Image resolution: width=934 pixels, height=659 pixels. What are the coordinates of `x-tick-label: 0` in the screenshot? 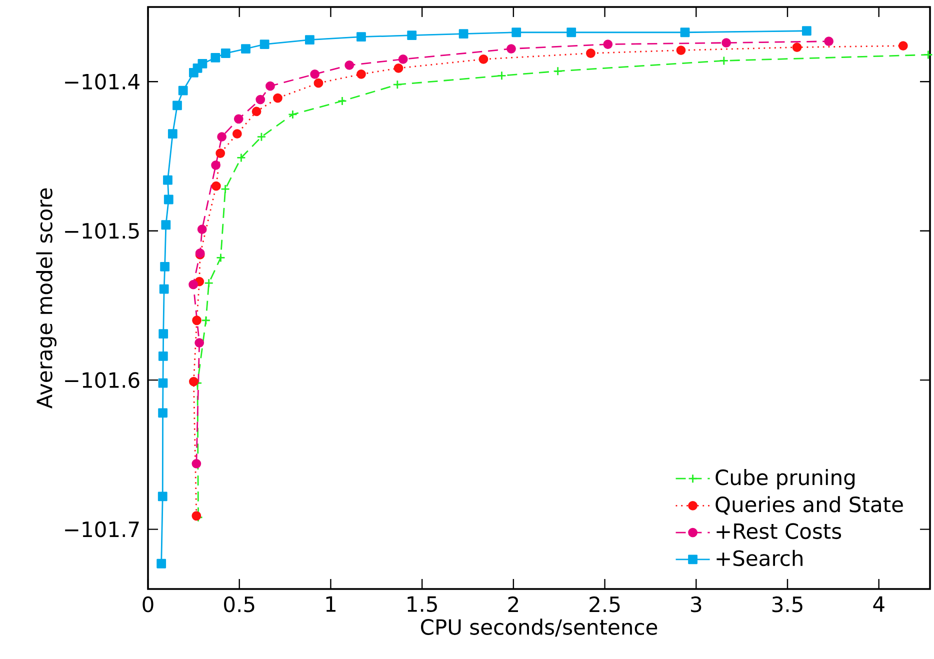 It's located at (148, 604).